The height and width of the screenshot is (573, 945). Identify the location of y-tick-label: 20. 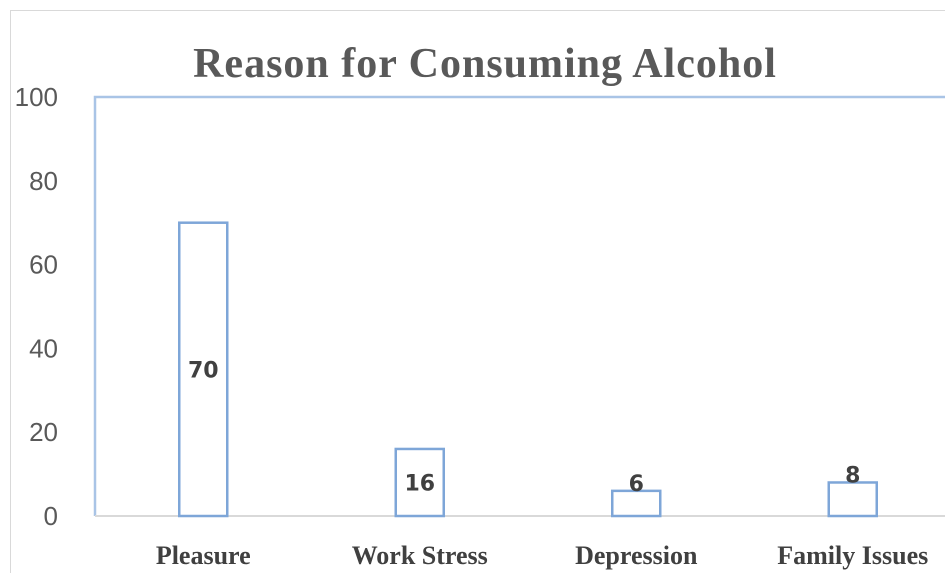
(43, 432).